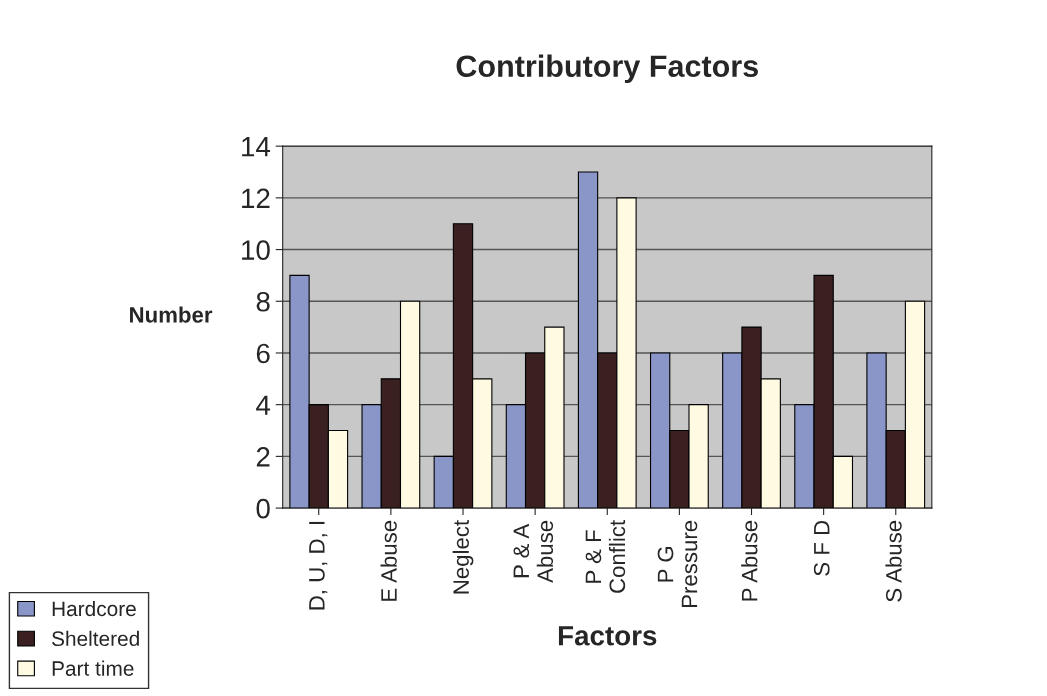  What do you see at coordinates (893, 561) in the screenshot?
I see `x-tick-label: S Abuse` at bounding box center [893, 561].